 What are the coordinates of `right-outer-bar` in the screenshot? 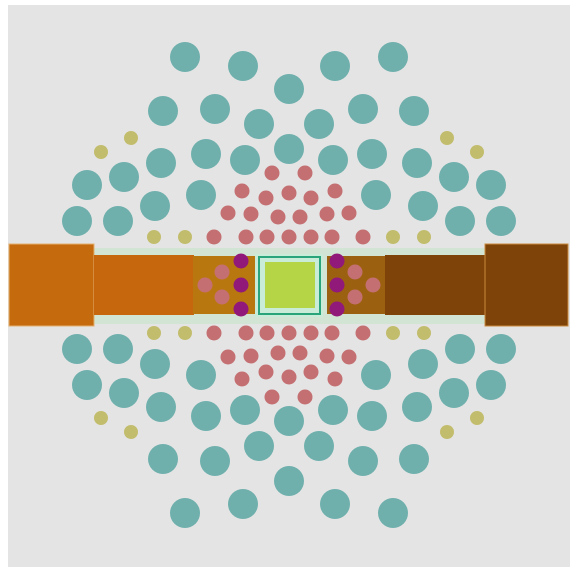 It's located at (526, 285).